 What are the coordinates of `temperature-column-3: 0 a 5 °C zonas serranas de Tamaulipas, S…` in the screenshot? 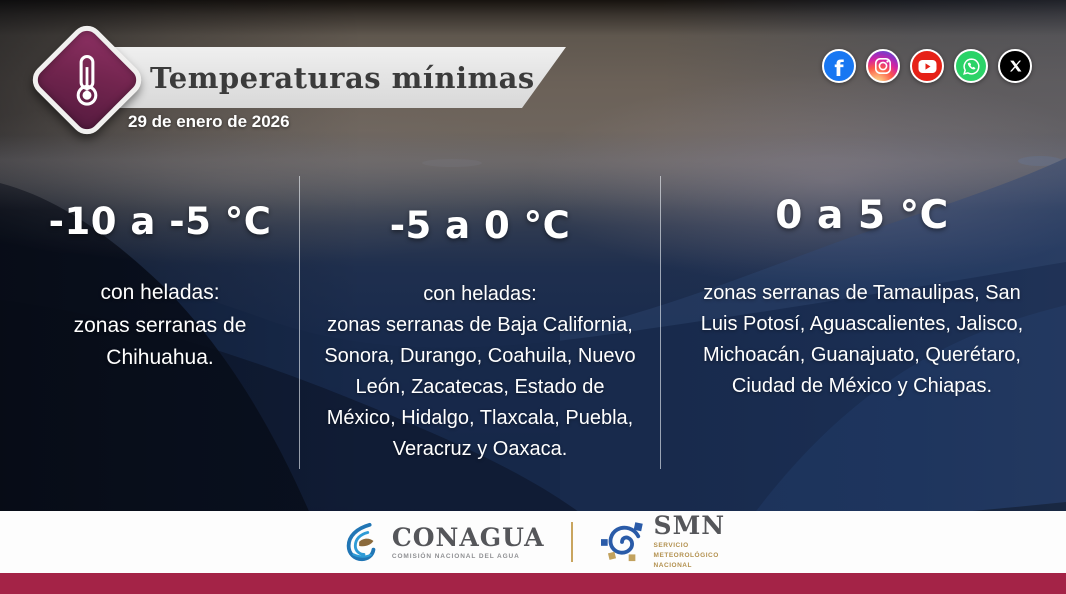 It's located at (862, 297).